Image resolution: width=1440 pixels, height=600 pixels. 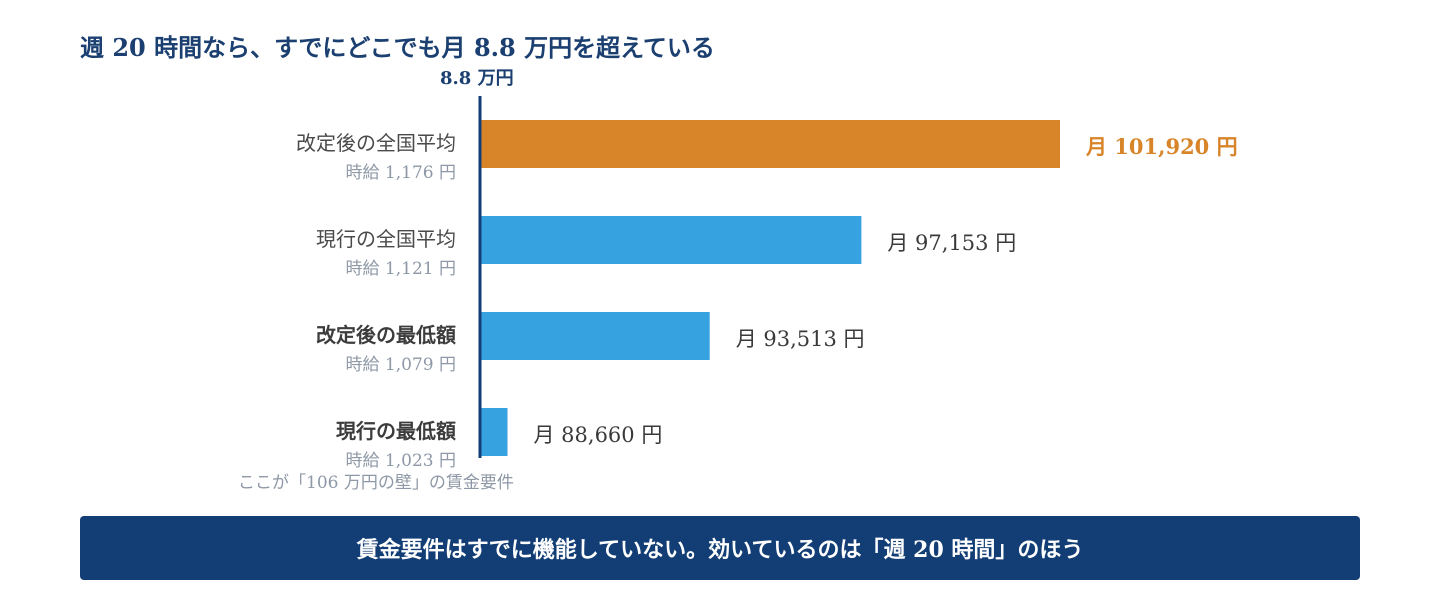 I want to click on category-sublabel-3: 時給 1,023 円, so click(x=401, y=461).